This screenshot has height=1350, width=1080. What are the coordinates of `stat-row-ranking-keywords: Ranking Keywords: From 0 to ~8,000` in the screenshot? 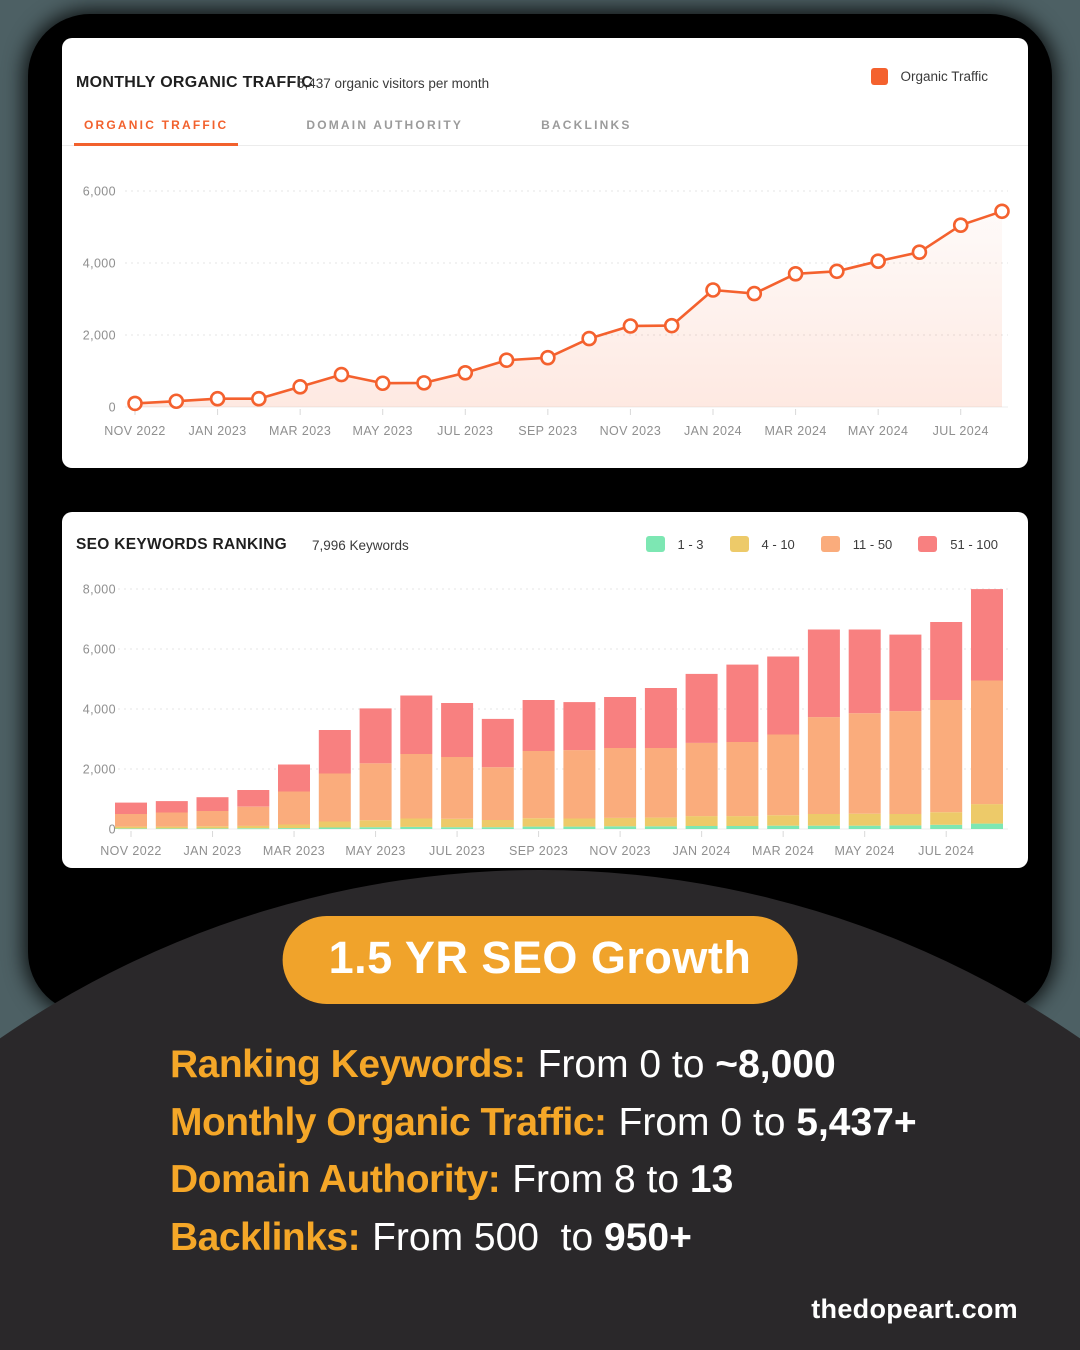 It's located at (543, 1065).